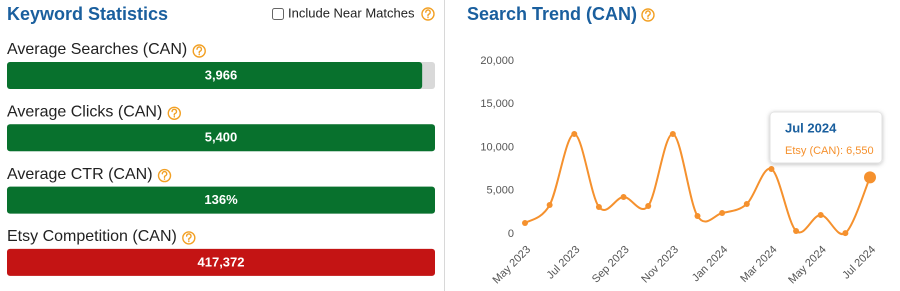  Describe the element at coordinates (829, 151) in the screenshot. I see `tooltip-text: Etsy (CAN): 6,550` at that location.